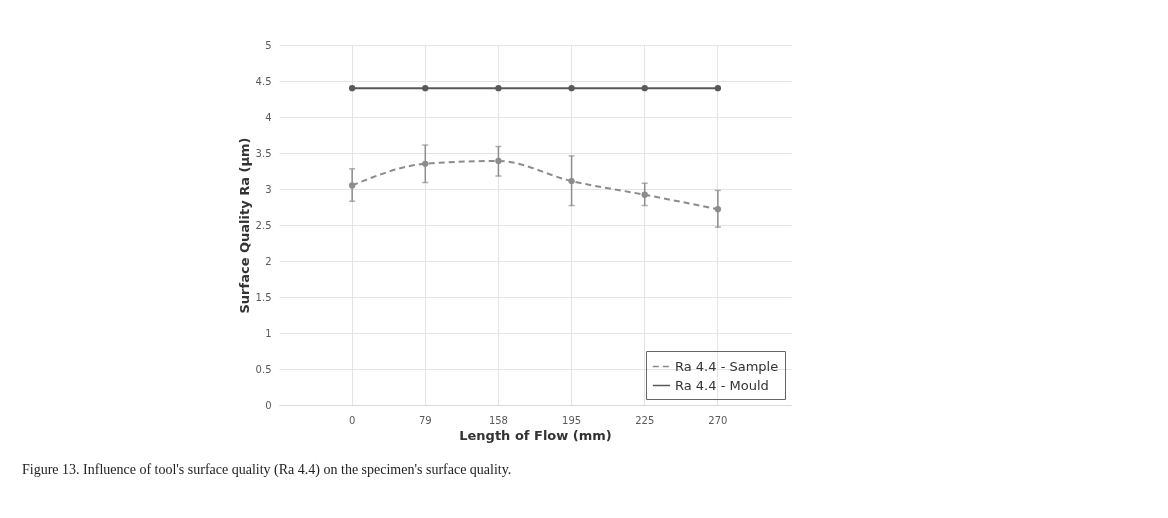 This screenshot has width=1168, height=518. I want to click on legend-label: Ra 4.4 - Mould, so click(722, 385).